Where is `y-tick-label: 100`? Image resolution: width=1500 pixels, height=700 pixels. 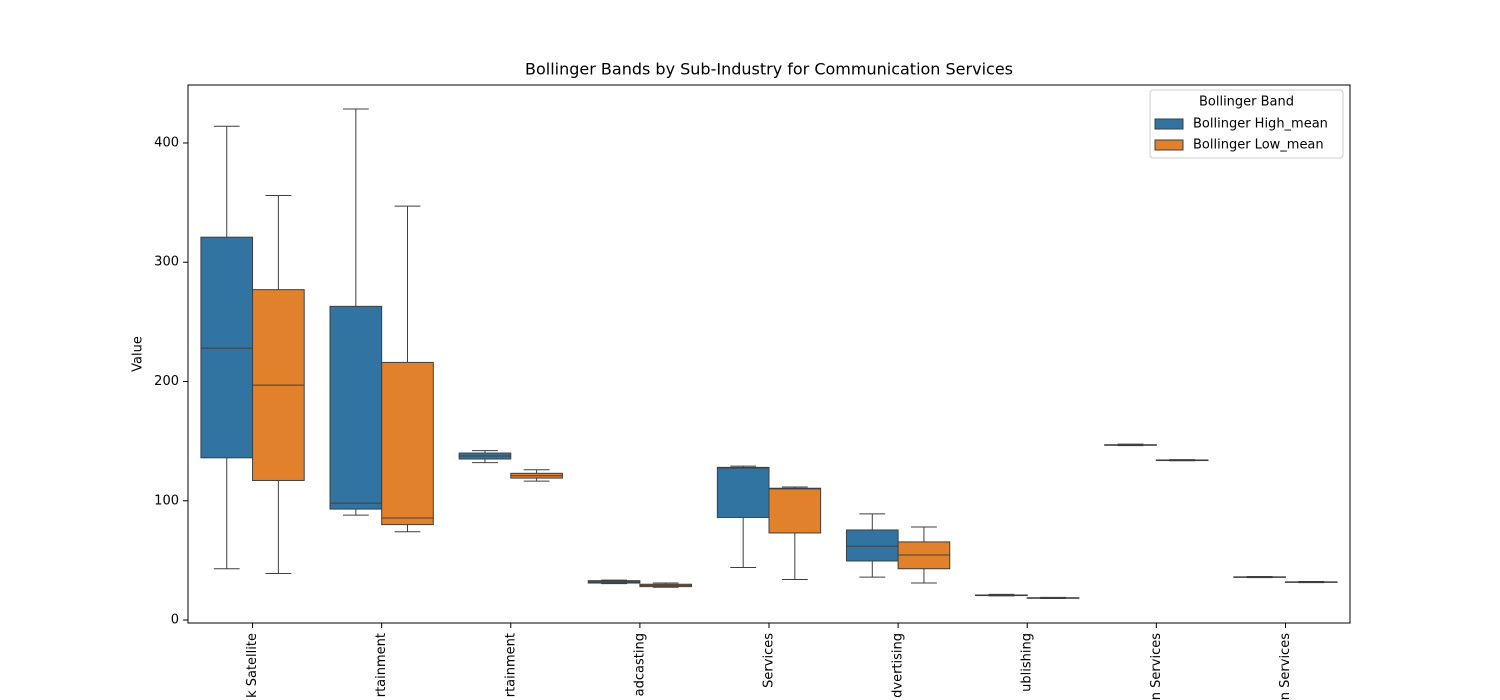
y-tick-label: 100 is located at coordinates (166, 500).